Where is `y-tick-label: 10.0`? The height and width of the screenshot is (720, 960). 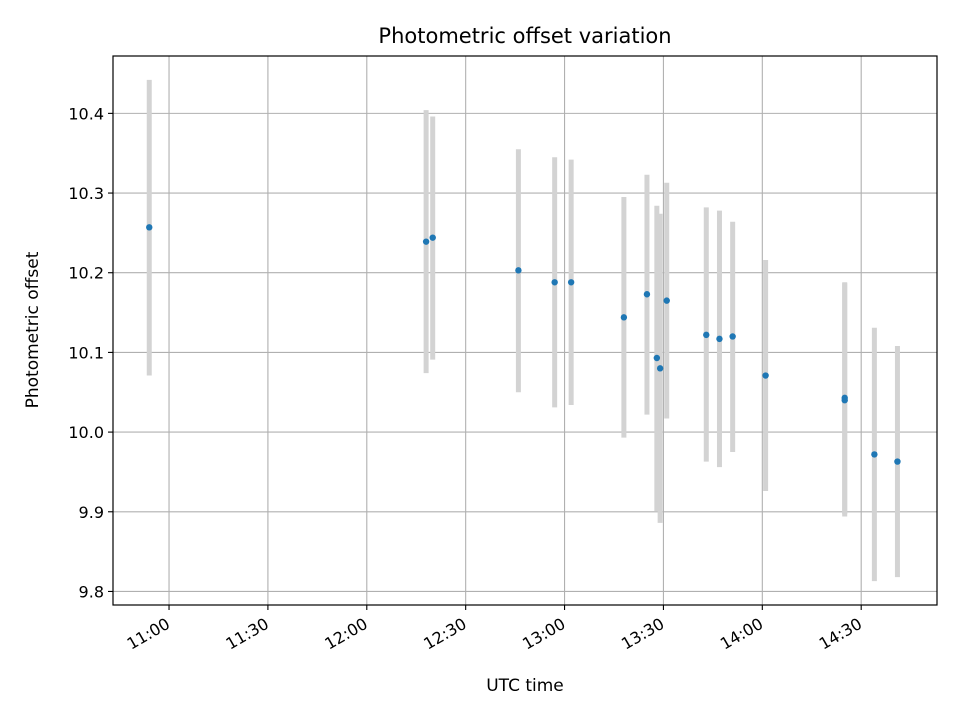 y-tick-label: 10.0 is located at coordinates (86, 432).